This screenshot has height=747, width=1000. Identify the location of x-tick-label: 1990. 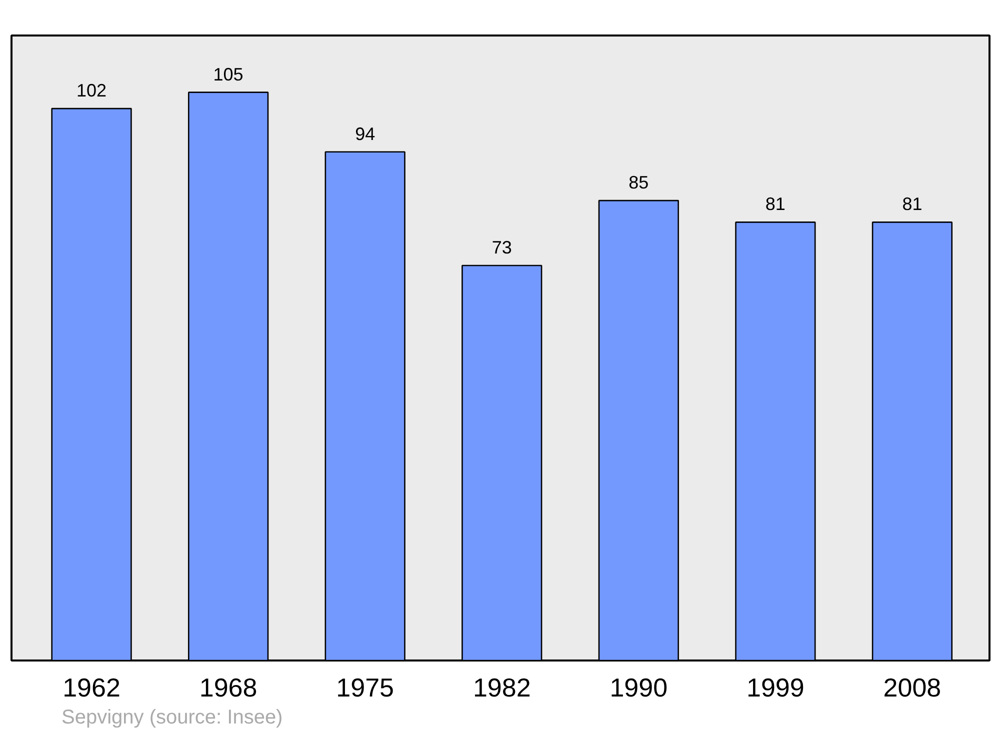
(639, 687).